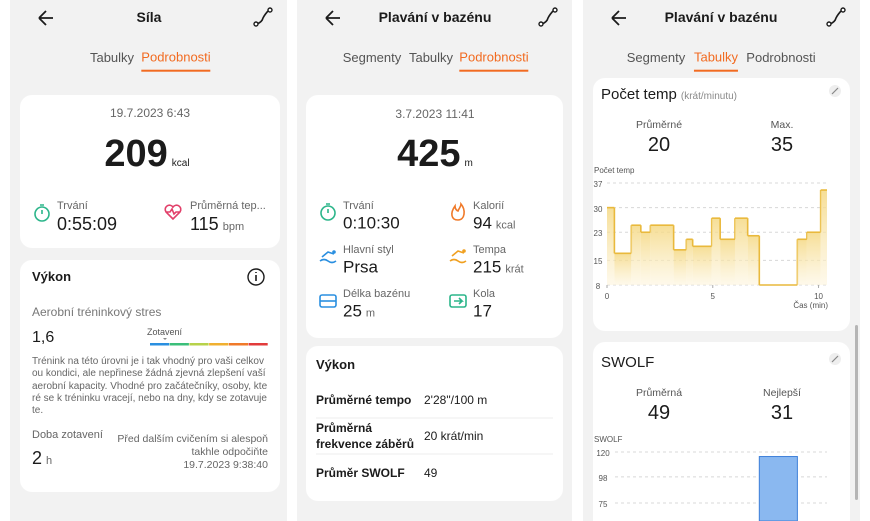 The image size is (870, 521). Describe the element at coordinates (334, 252) in the screenshot. I see `icon-style` at that location.